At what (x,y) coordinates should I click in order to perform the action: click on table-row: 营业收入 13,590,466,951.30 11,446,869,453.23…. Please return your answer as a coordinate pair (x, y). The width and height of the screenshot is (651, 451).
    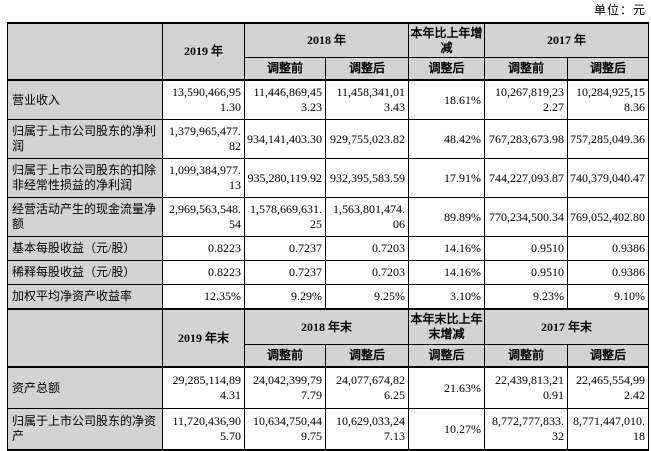
    Looking at the image, I should click on (328, 99).